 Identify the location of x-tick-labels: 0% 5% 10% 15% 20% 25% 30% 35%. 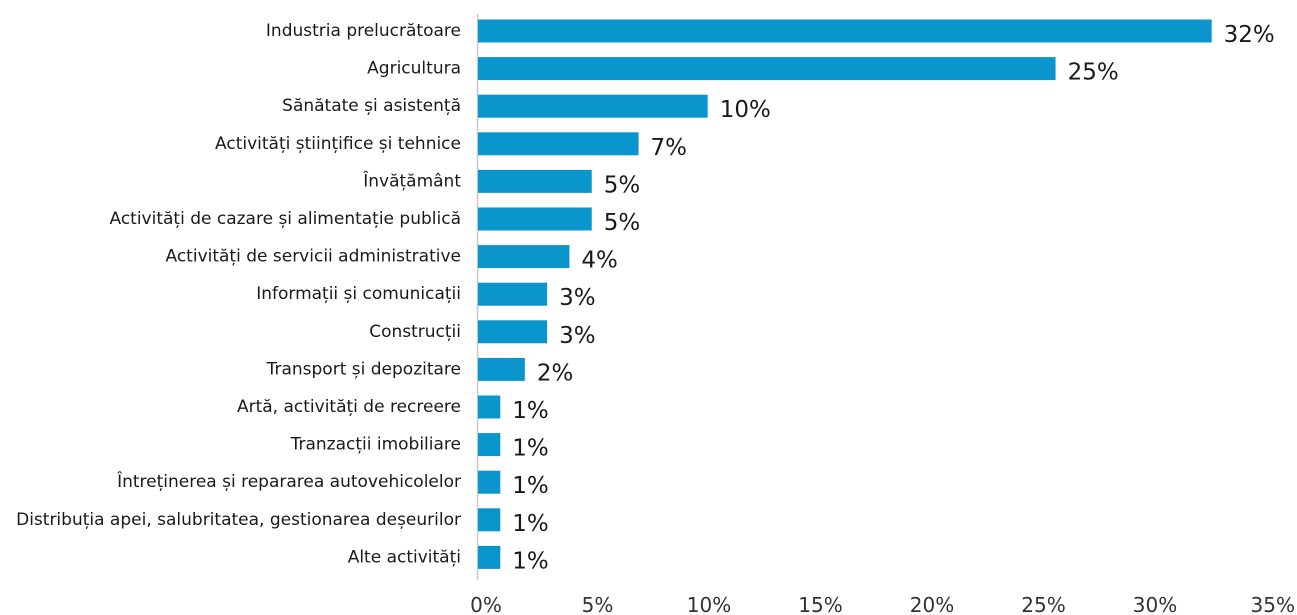
(882, 604).